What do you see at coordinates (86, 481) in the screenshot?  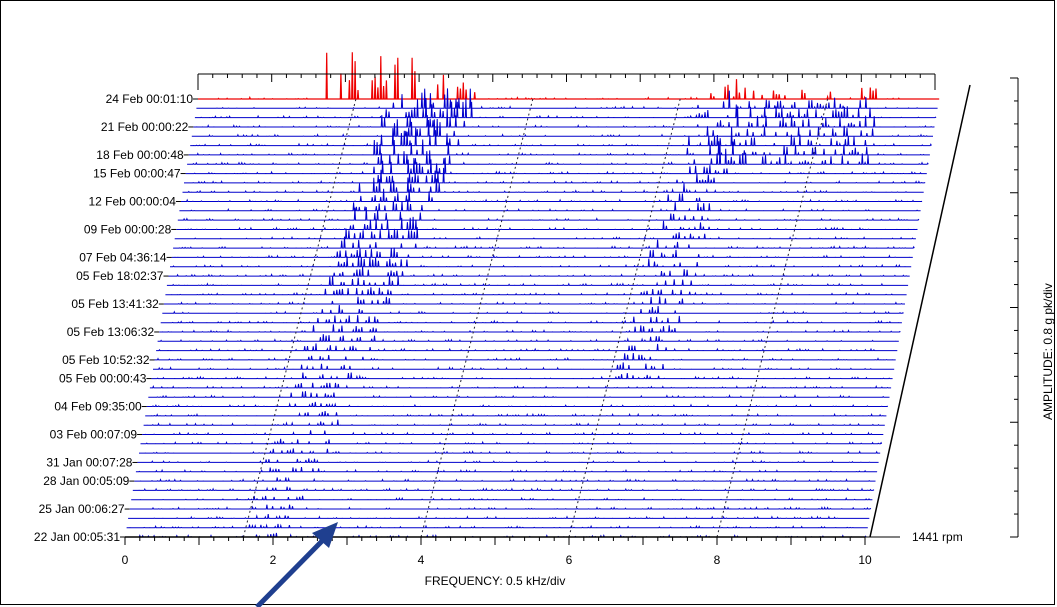 I see `trace-label: 28 Jan 00:05:09` at bounding box center [86, 481].